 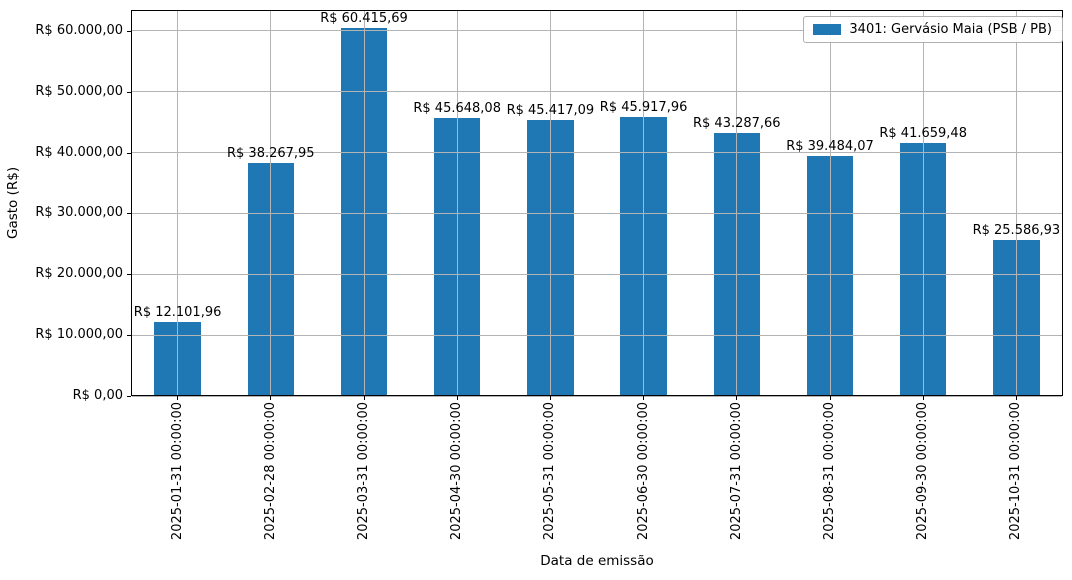 I want to click on y-tick-label: R$ 20.000,00, so click(x=79, y=274).